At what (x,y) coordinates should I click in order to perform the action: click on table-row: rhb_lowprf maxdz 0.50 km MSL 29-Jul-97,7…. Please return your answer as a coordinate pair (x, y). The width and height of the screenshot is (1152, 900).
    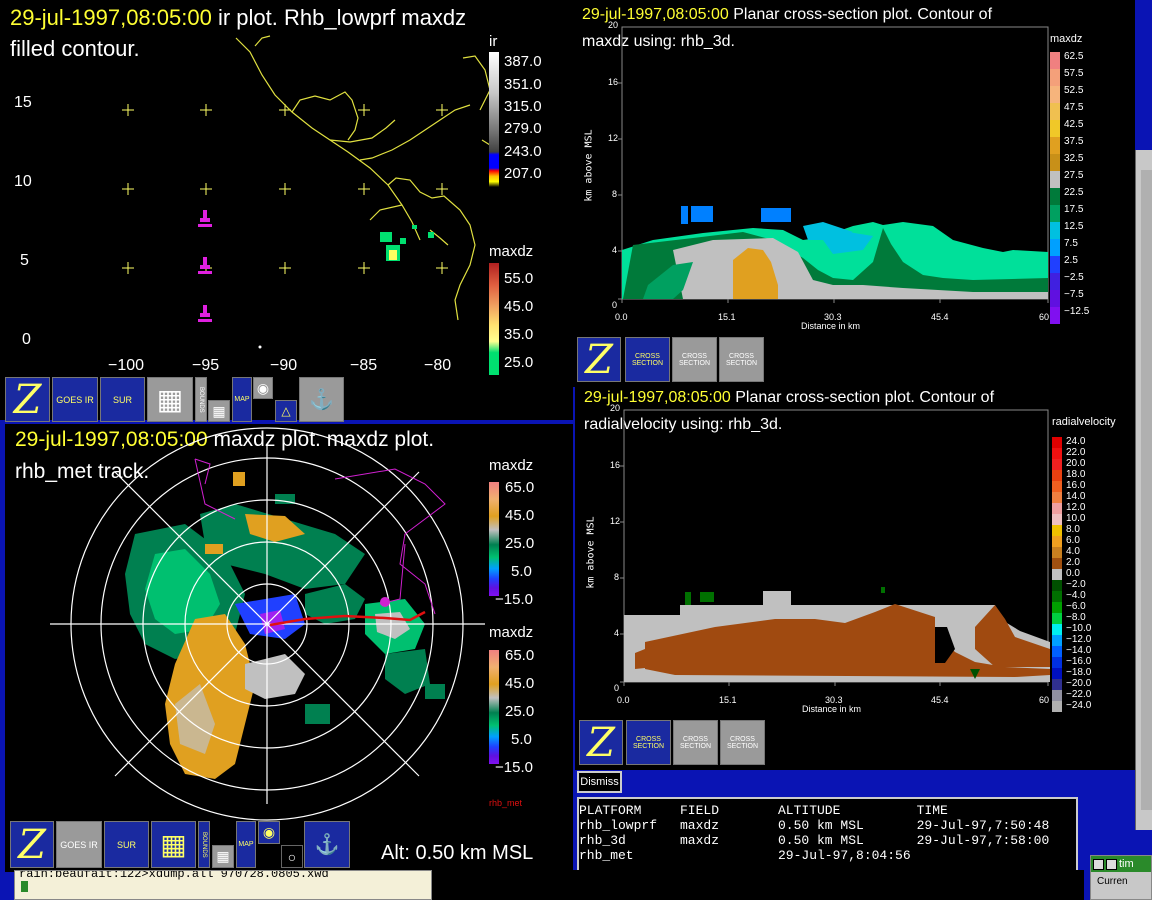
    Looking at the image, I should click on (817, 825).